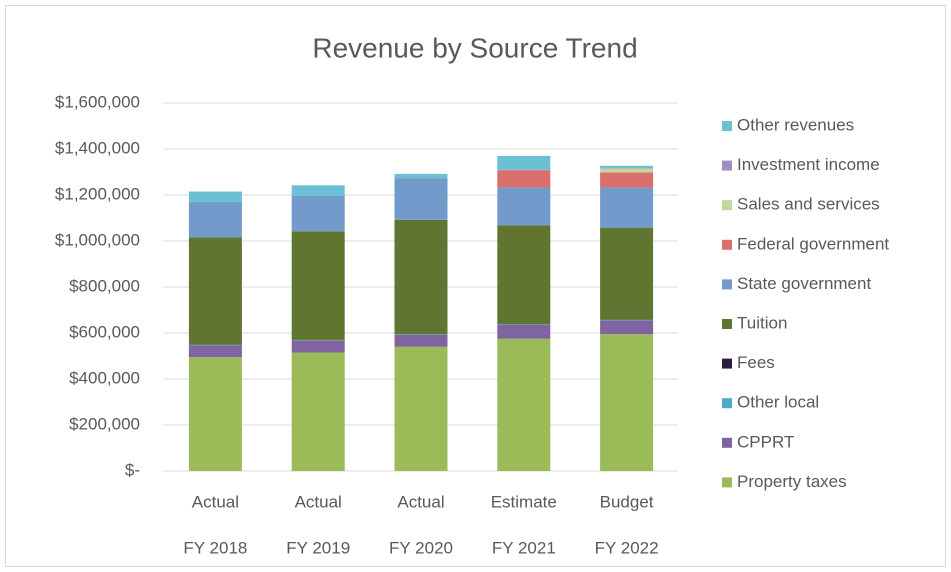 The height and width of the screenshot is (572, 951). What do you see at coordinates (474, 47) in the screenshot?
I see `chart-title: Revenue by Source Trend` at bounding box center [474, 47].